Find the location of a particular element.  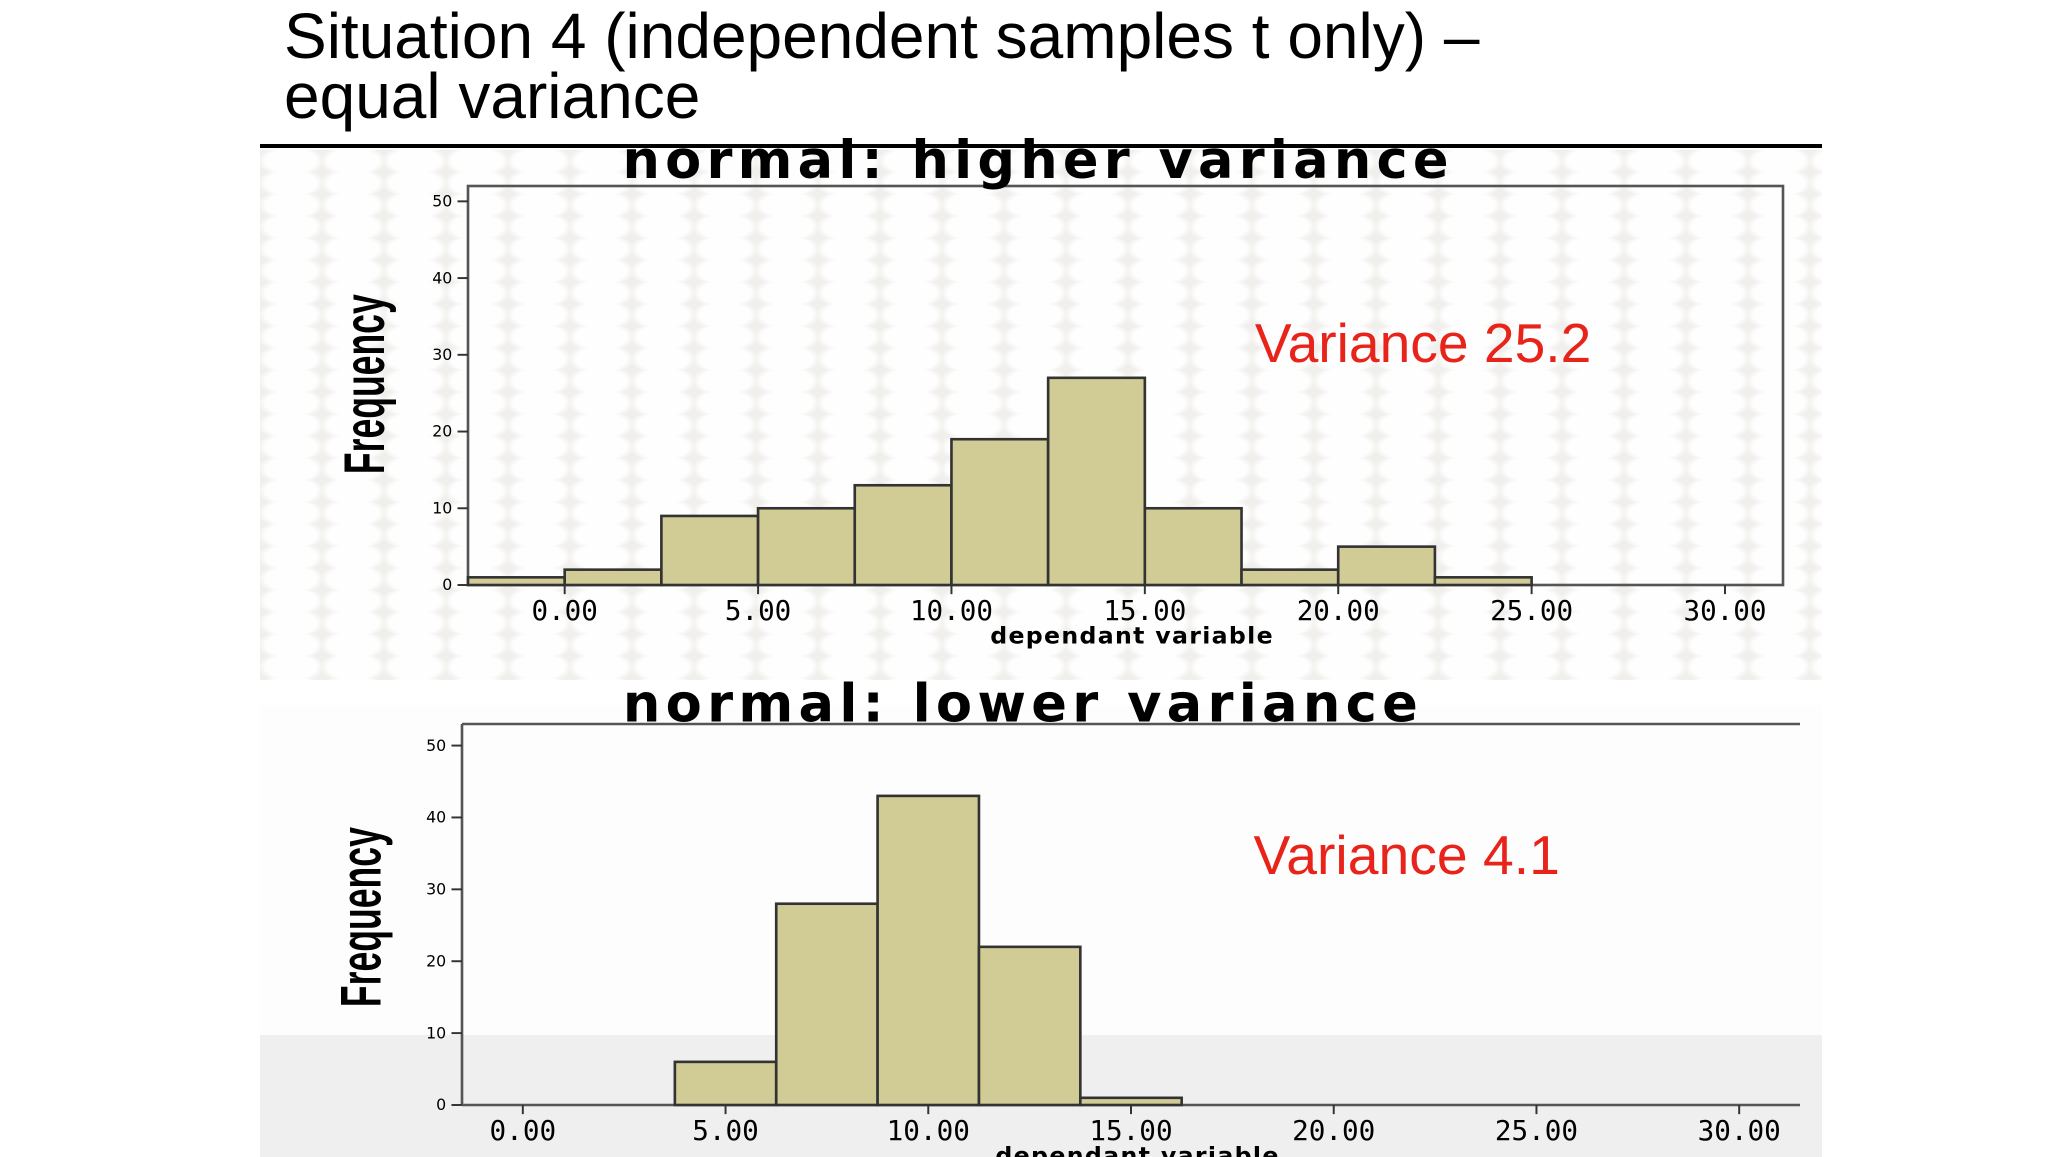

chart-title: normal: lower variance is located at coordinates (1023, 704).